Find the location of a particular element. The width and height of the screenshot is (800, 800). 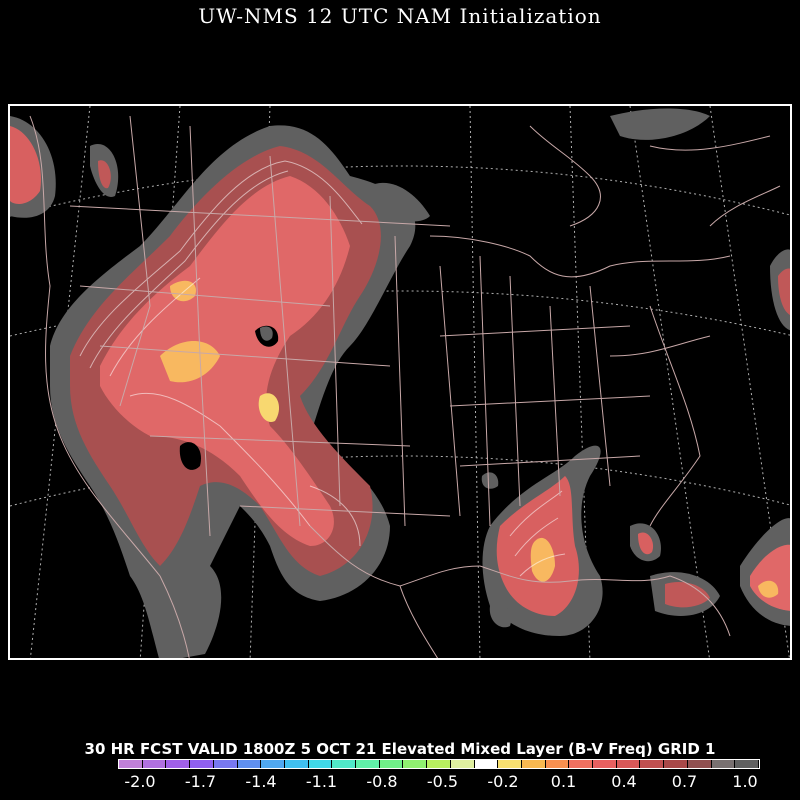

colorbar-tick-label: -0.2 is located at coordinates (503, 781).